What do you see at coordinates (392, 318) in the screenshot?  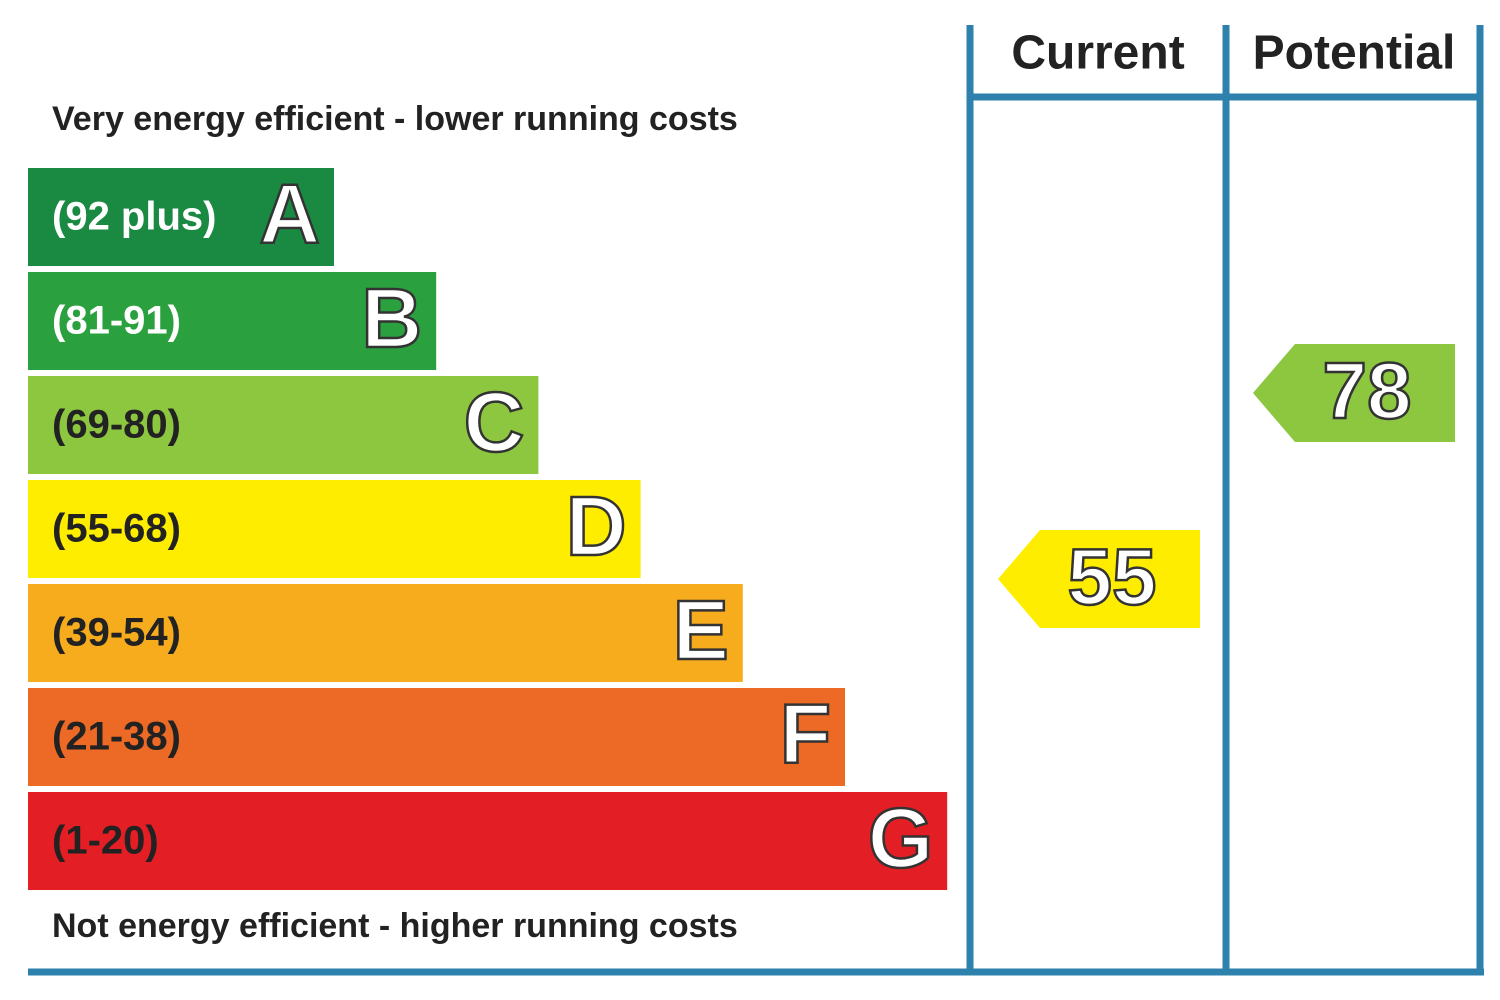 I see `band-letter: B` at bounding box center [392, 318].